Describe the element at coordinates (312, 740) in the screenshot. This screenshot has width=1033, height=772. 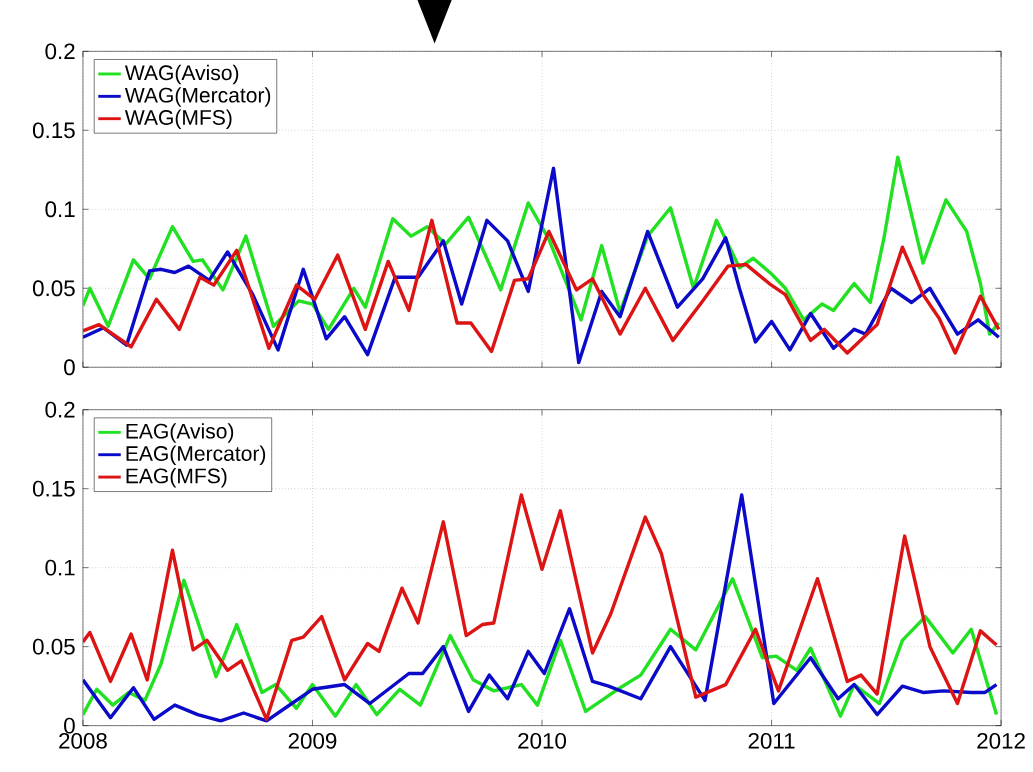
I see `x-tick-label: 2009` at that location.